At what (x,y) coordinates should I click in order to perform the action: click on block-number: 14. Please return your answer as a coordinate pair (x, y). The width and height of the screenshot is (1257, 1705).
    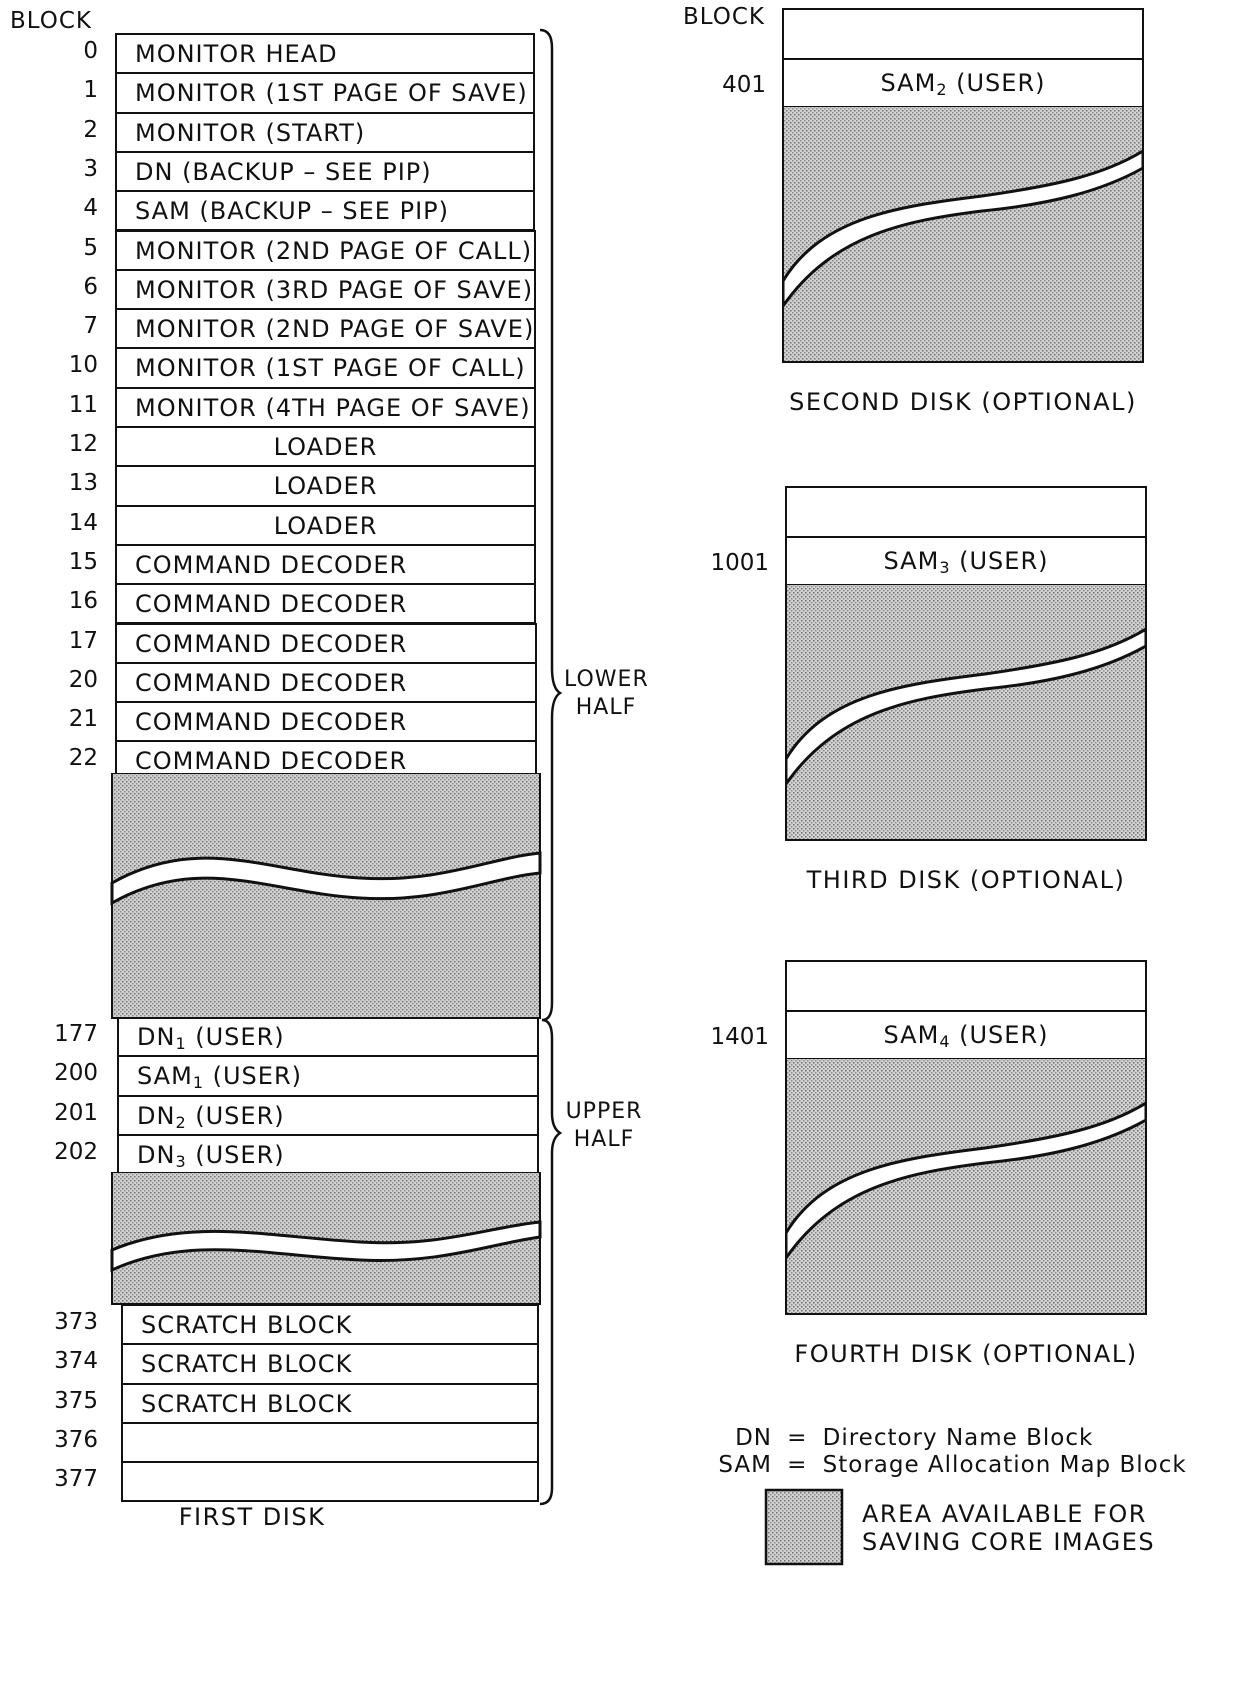
    Looking at the image, I should click on (83, 522).